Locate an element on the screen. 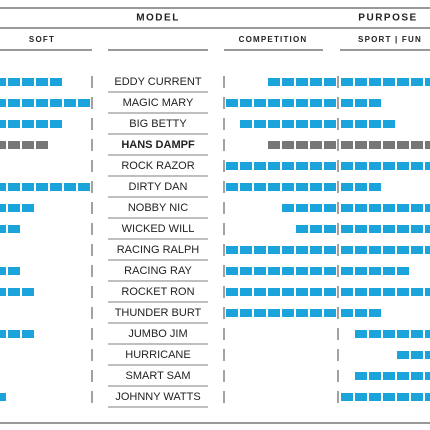 Image resolution: width=430 pixels, height=430 pixels. model-name: BIG BETTY is located at coordinates (158, 124).